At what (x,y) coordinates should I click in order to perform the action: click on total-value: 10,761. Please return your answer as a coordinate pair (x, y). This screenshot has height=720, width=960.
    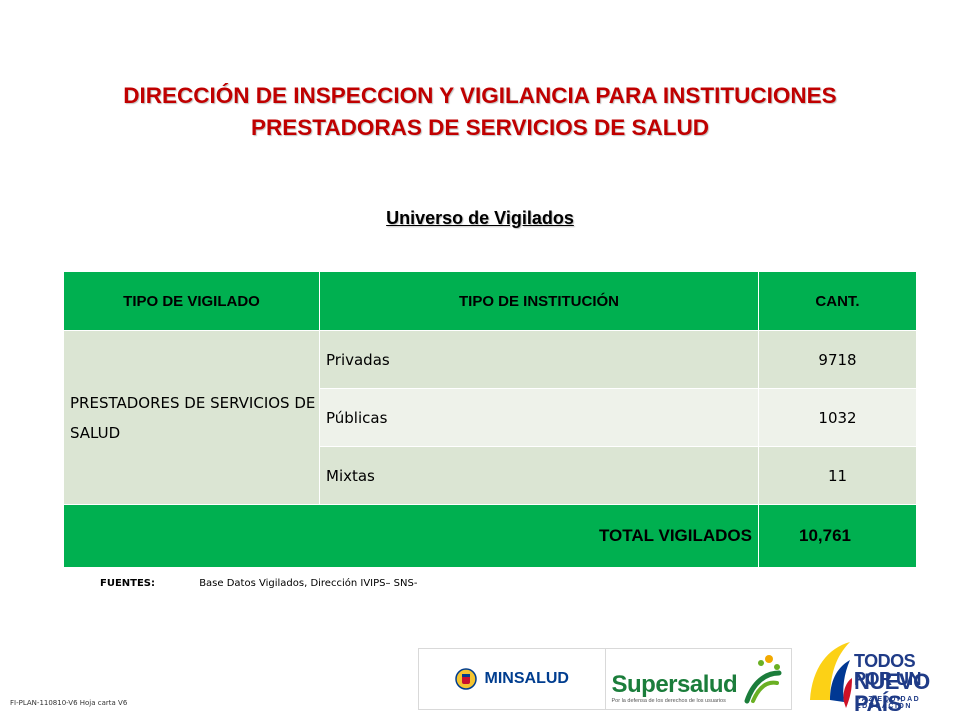
    Looking at the image, I should click on (837, 536).